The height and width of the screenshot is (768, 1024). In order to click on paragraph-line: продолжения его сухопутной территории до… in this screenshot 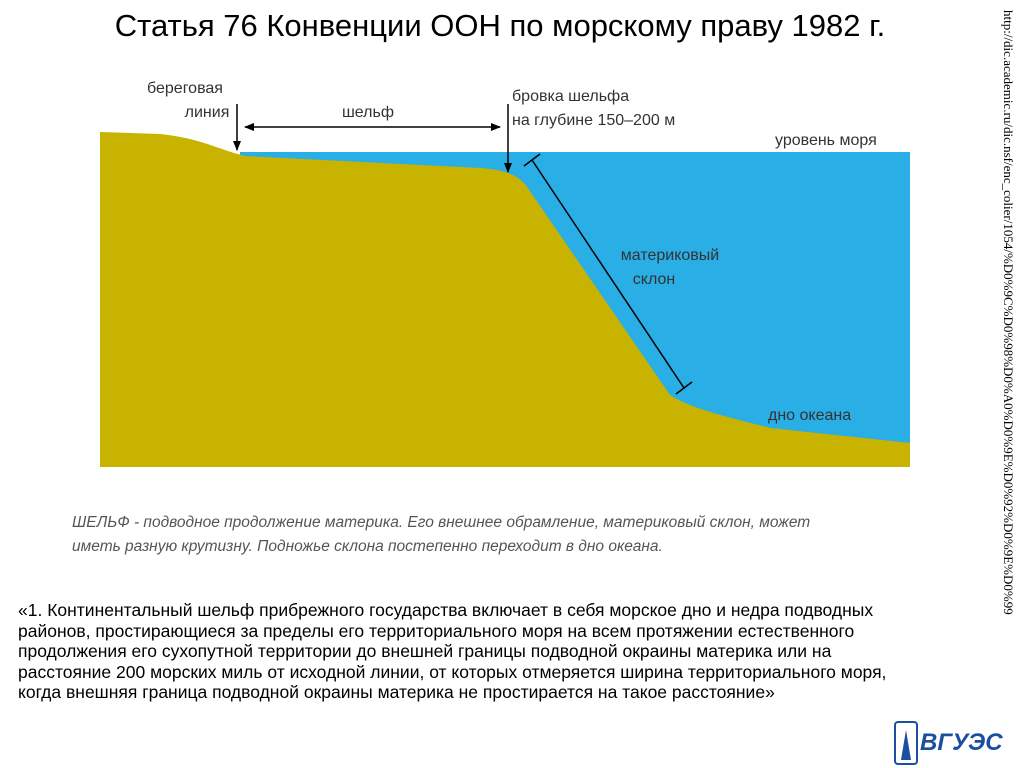, I will do `click(425, 651)`.